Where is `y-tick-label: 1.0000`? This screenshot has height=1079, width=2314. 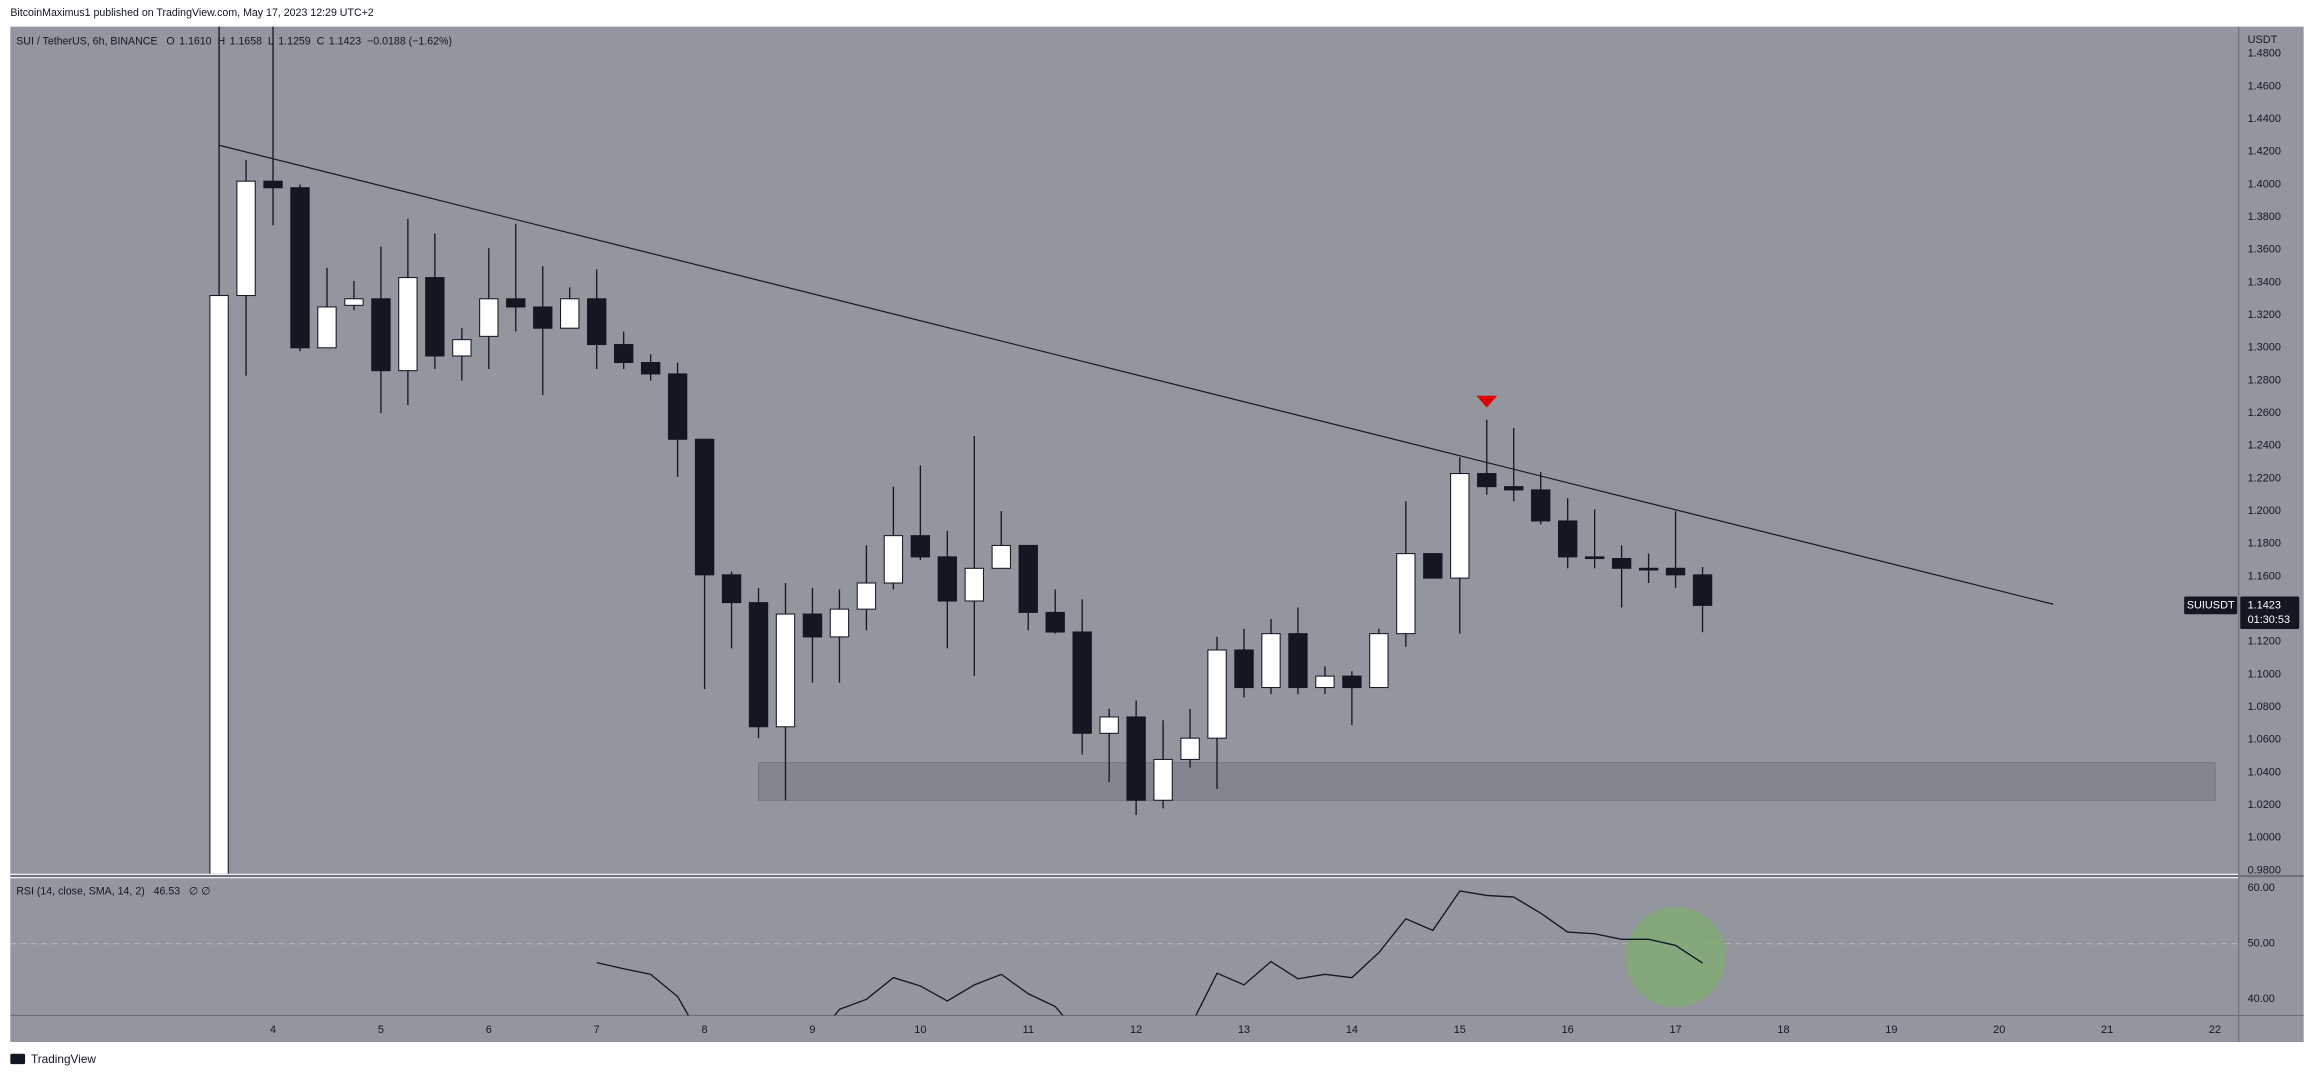
y-tick-label: 1.0000 is located at coordinates (2264, 838).